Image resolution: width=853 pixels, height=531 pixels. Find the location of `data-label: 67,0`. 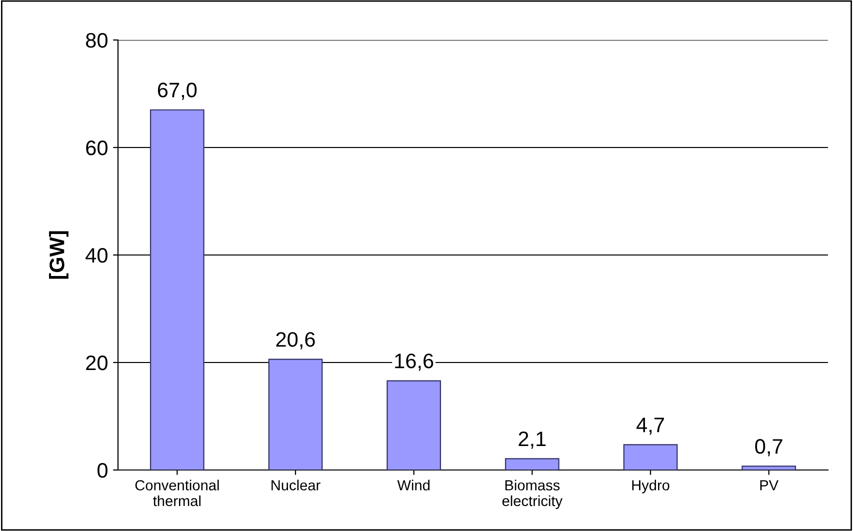

data-label: 67,0 is located at coordinates (177, 91).